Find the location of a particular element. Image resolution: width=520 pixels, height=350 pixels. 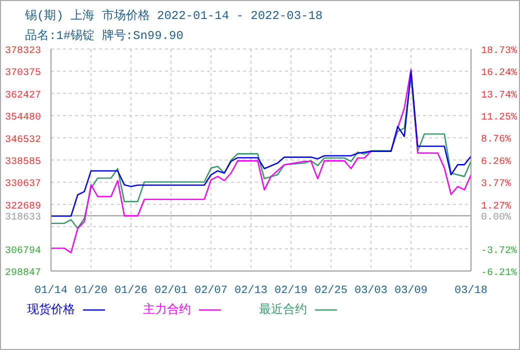

y2-tick-label: 16.24% is located at coordinates (499, 74).